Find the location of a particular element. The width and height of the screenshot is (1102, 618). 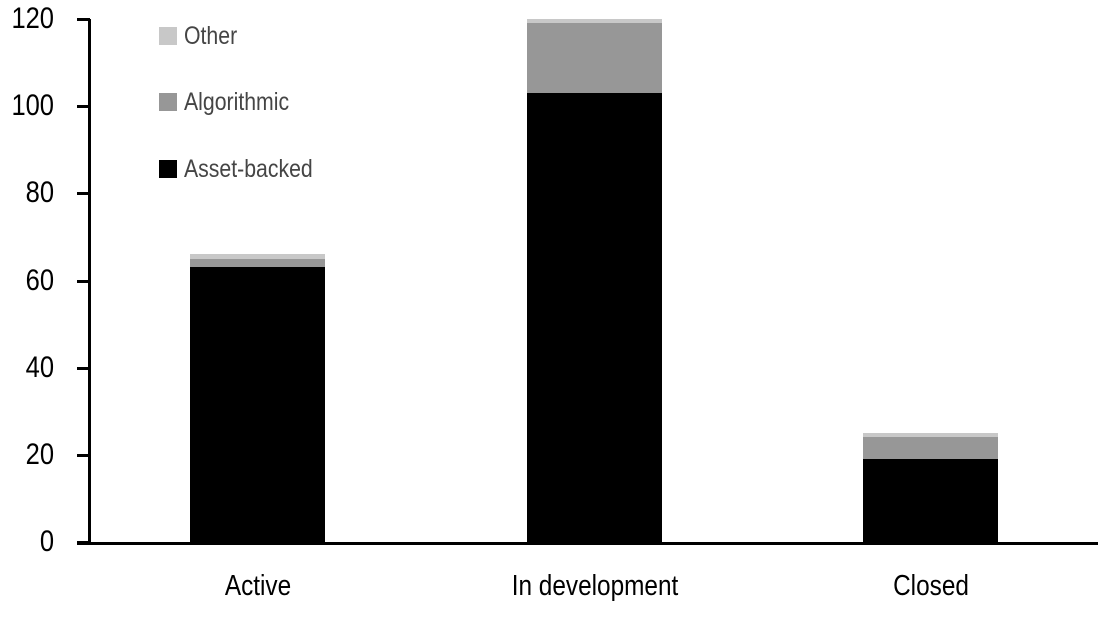

y-tick-label: 40 is located at coordinates (39, 367).